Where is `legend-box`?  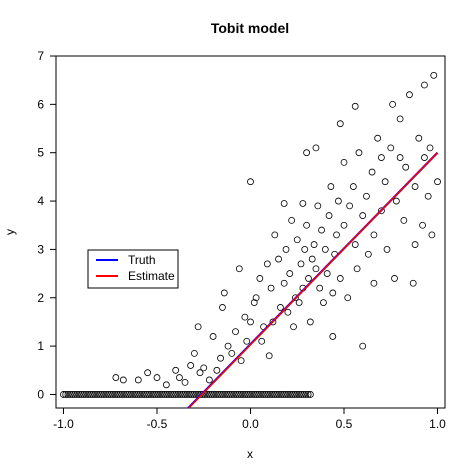 legend-box is located at coordinates (133, 269).